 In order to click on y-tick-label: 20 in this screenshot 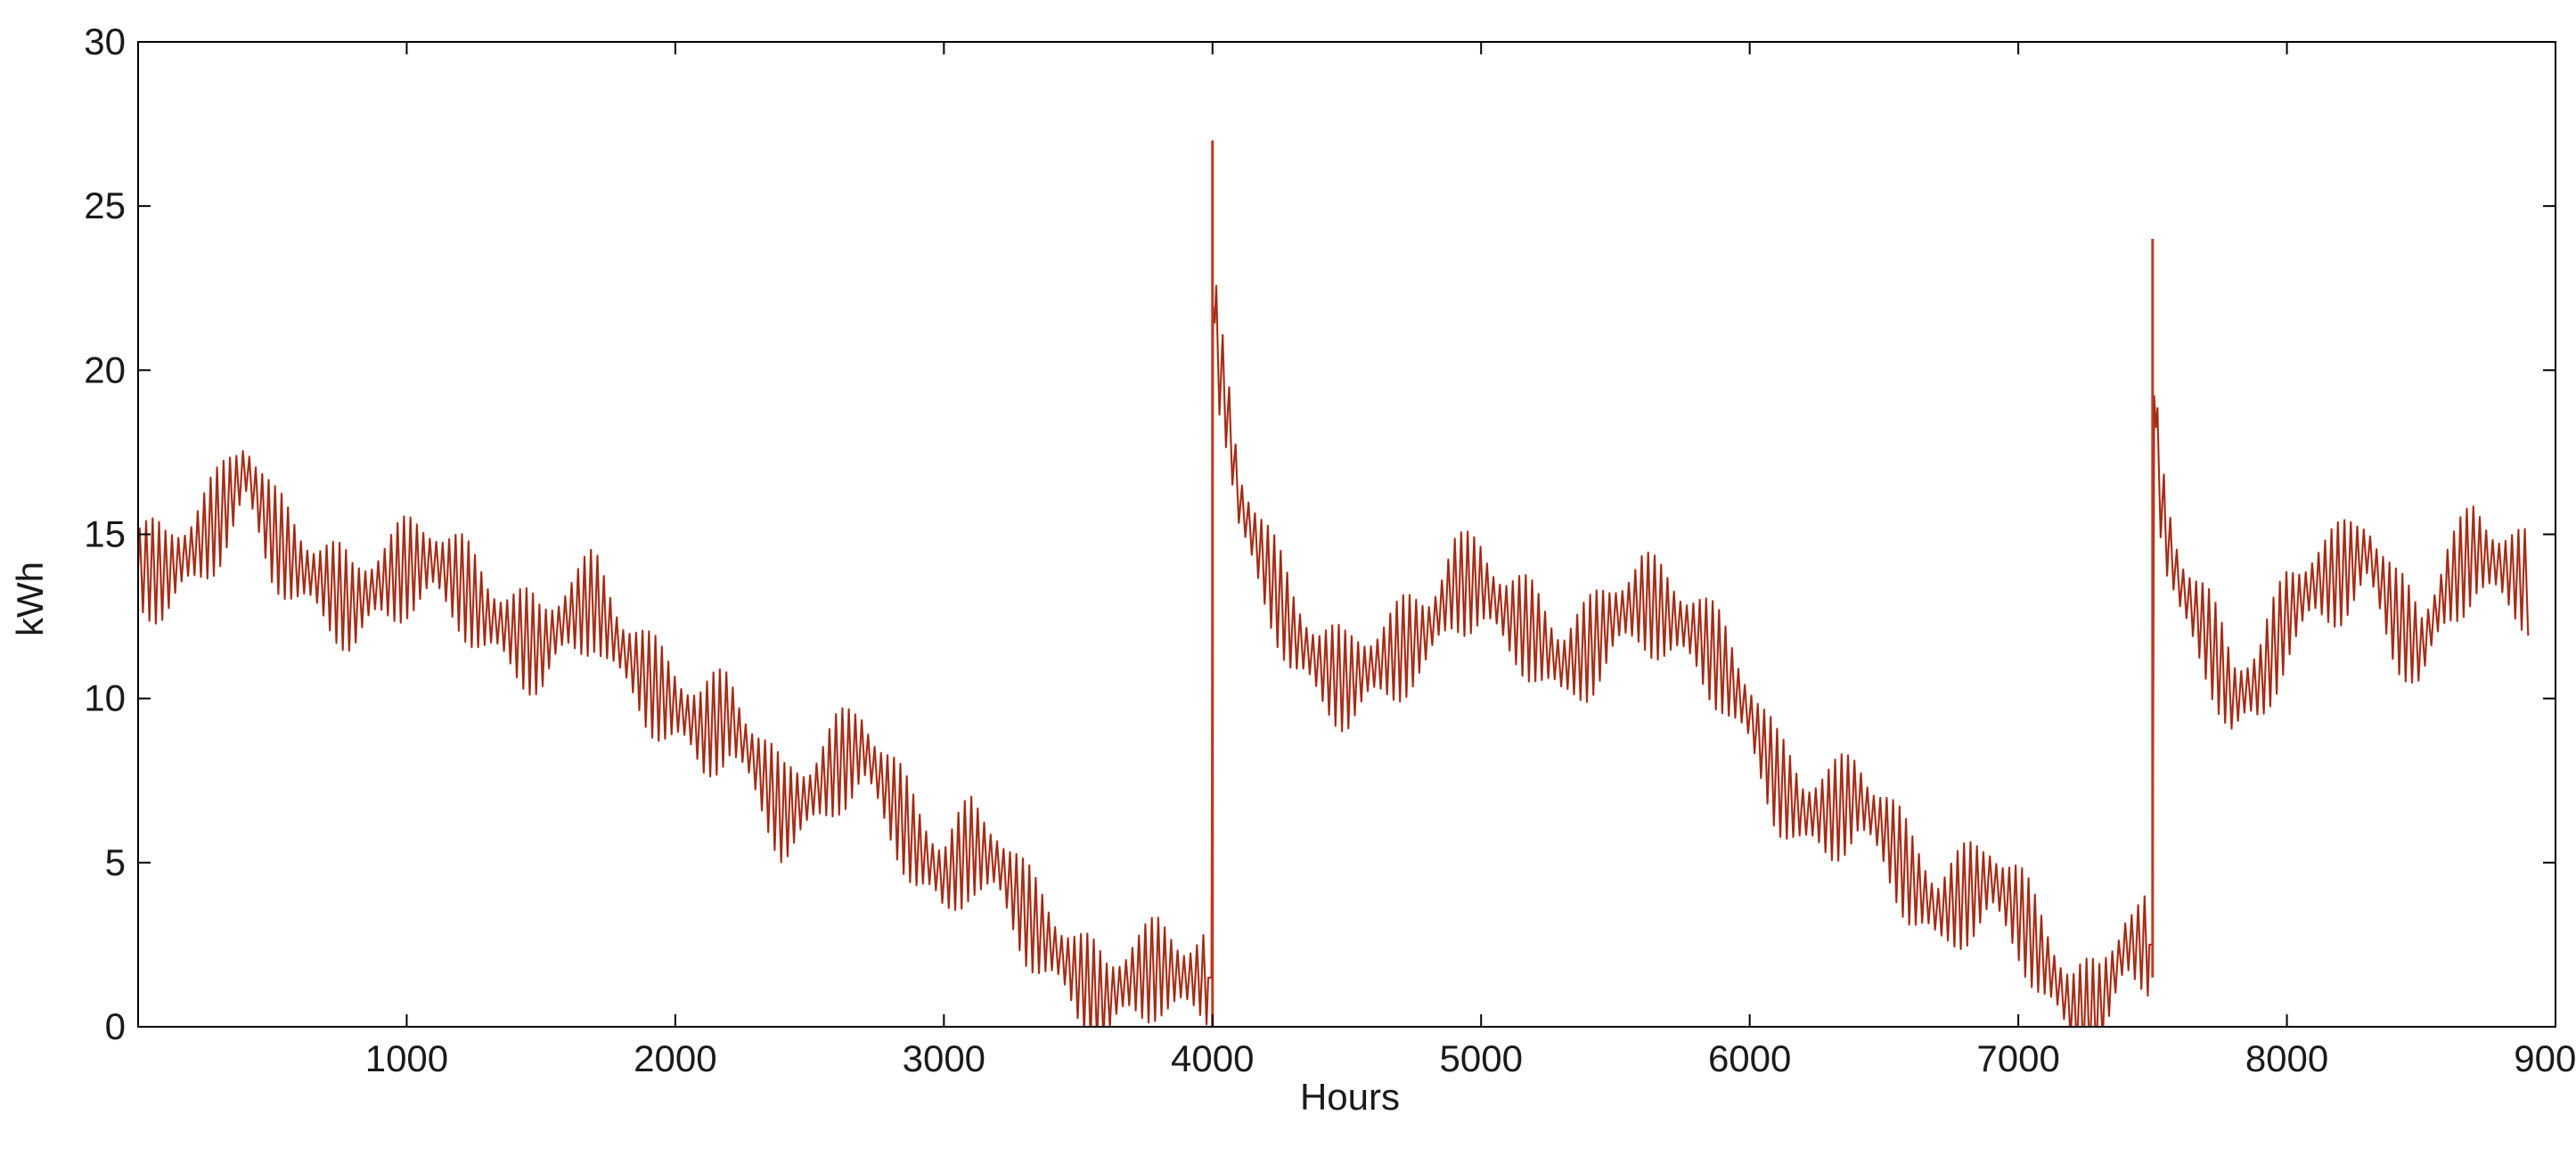, I will do `click(105, 369)`.